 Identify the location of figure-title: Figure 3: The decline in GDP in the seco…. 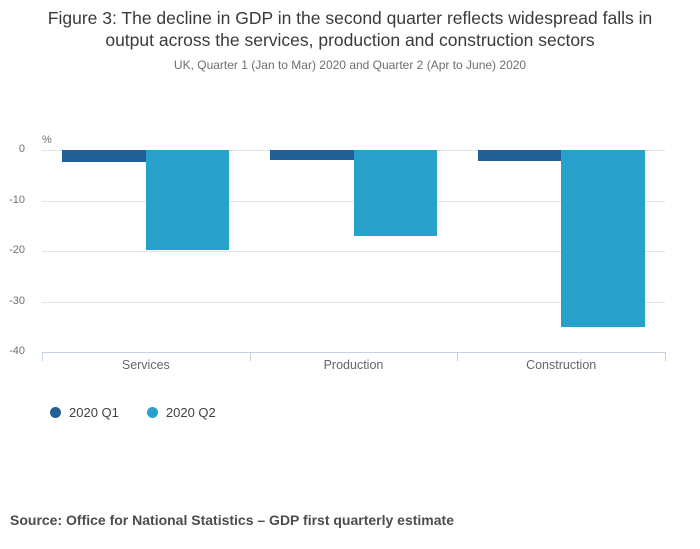
(350, 29).